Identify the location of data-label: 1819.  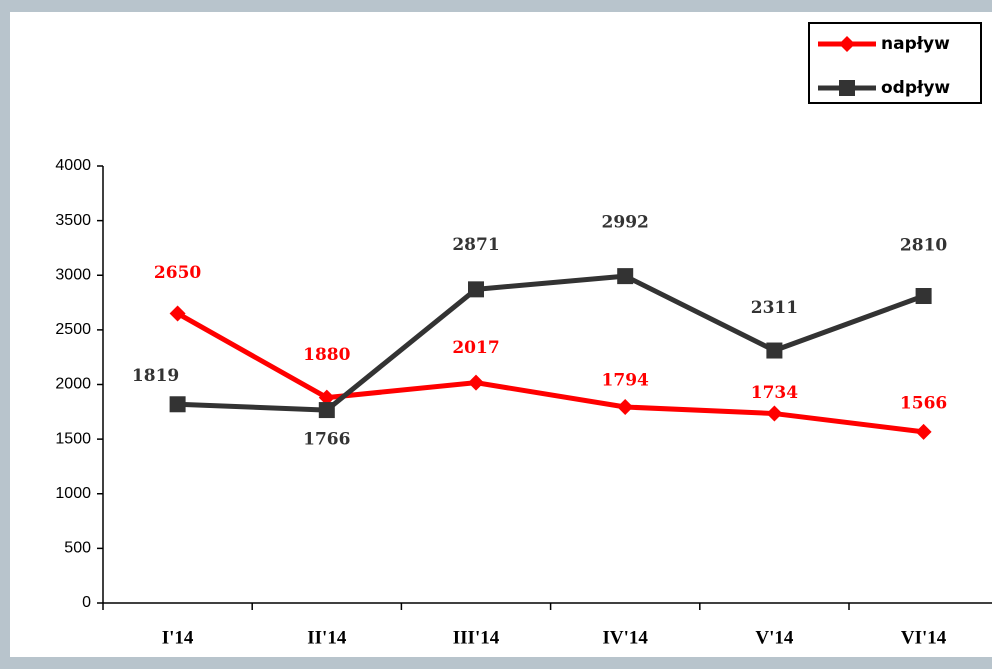
(155, 376).